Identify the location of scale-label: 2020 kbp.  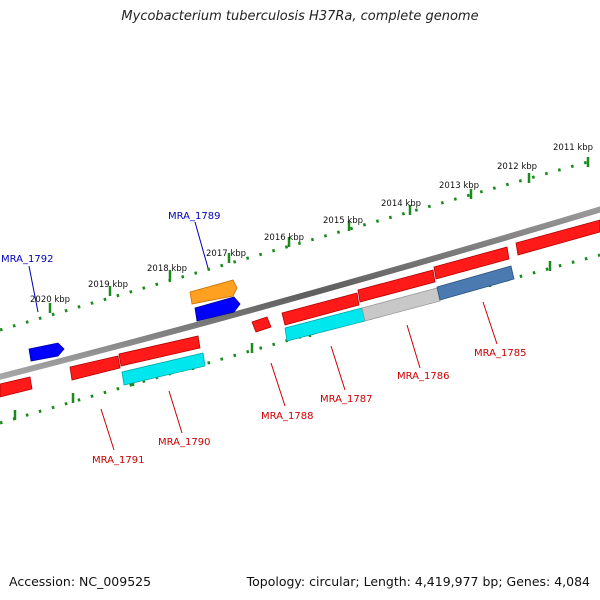
(50, 300).